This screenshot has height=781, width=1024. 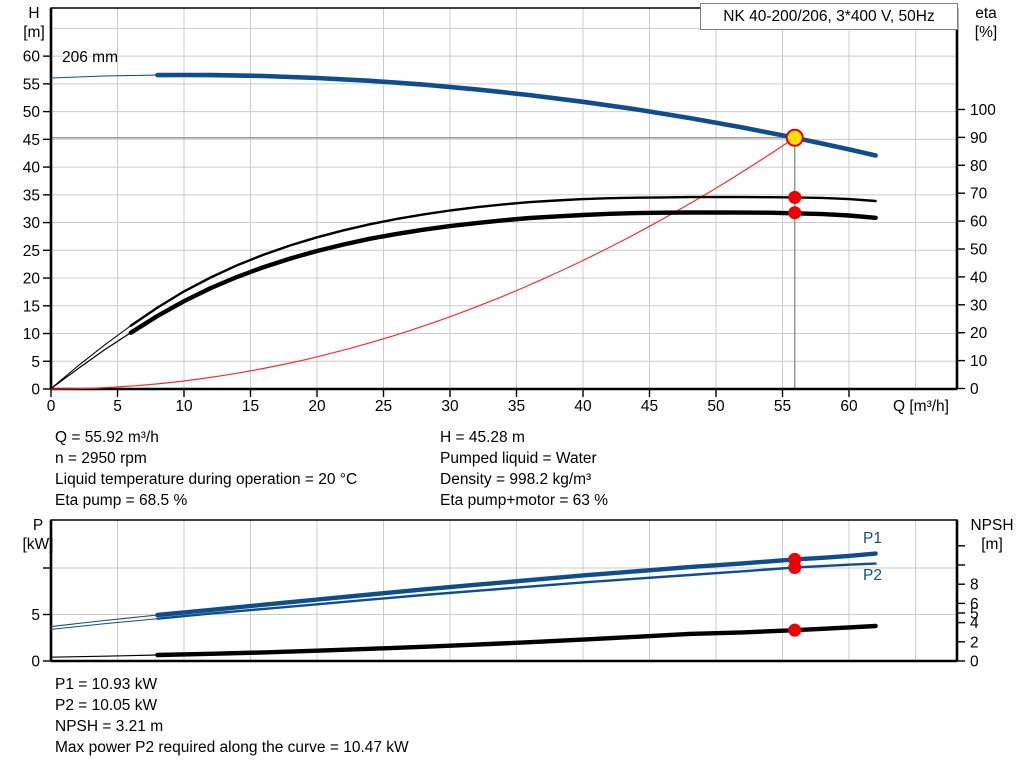 I want to click on svg-text: 80, so click(x=979, y=166).